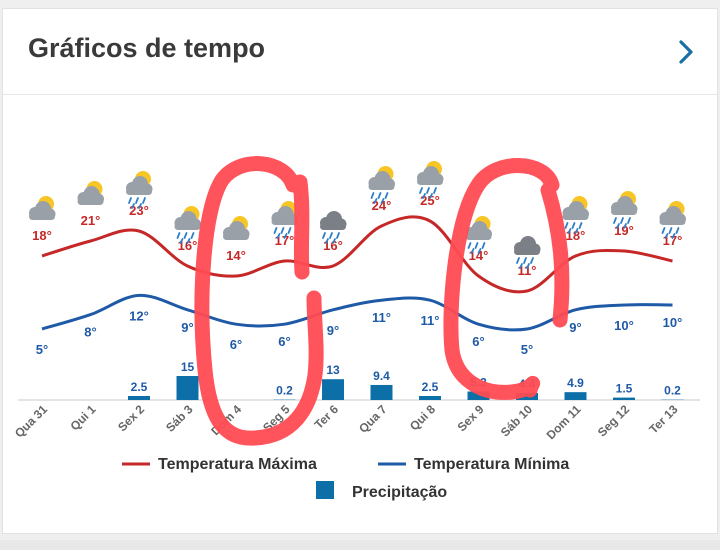 Image resolution: width=720 pixels, height=550 pixels. What do you see at coordinates (373, 419) in the screenshot?
I see `x-tick-label: Qua 7` at bounding box center [373, 419].